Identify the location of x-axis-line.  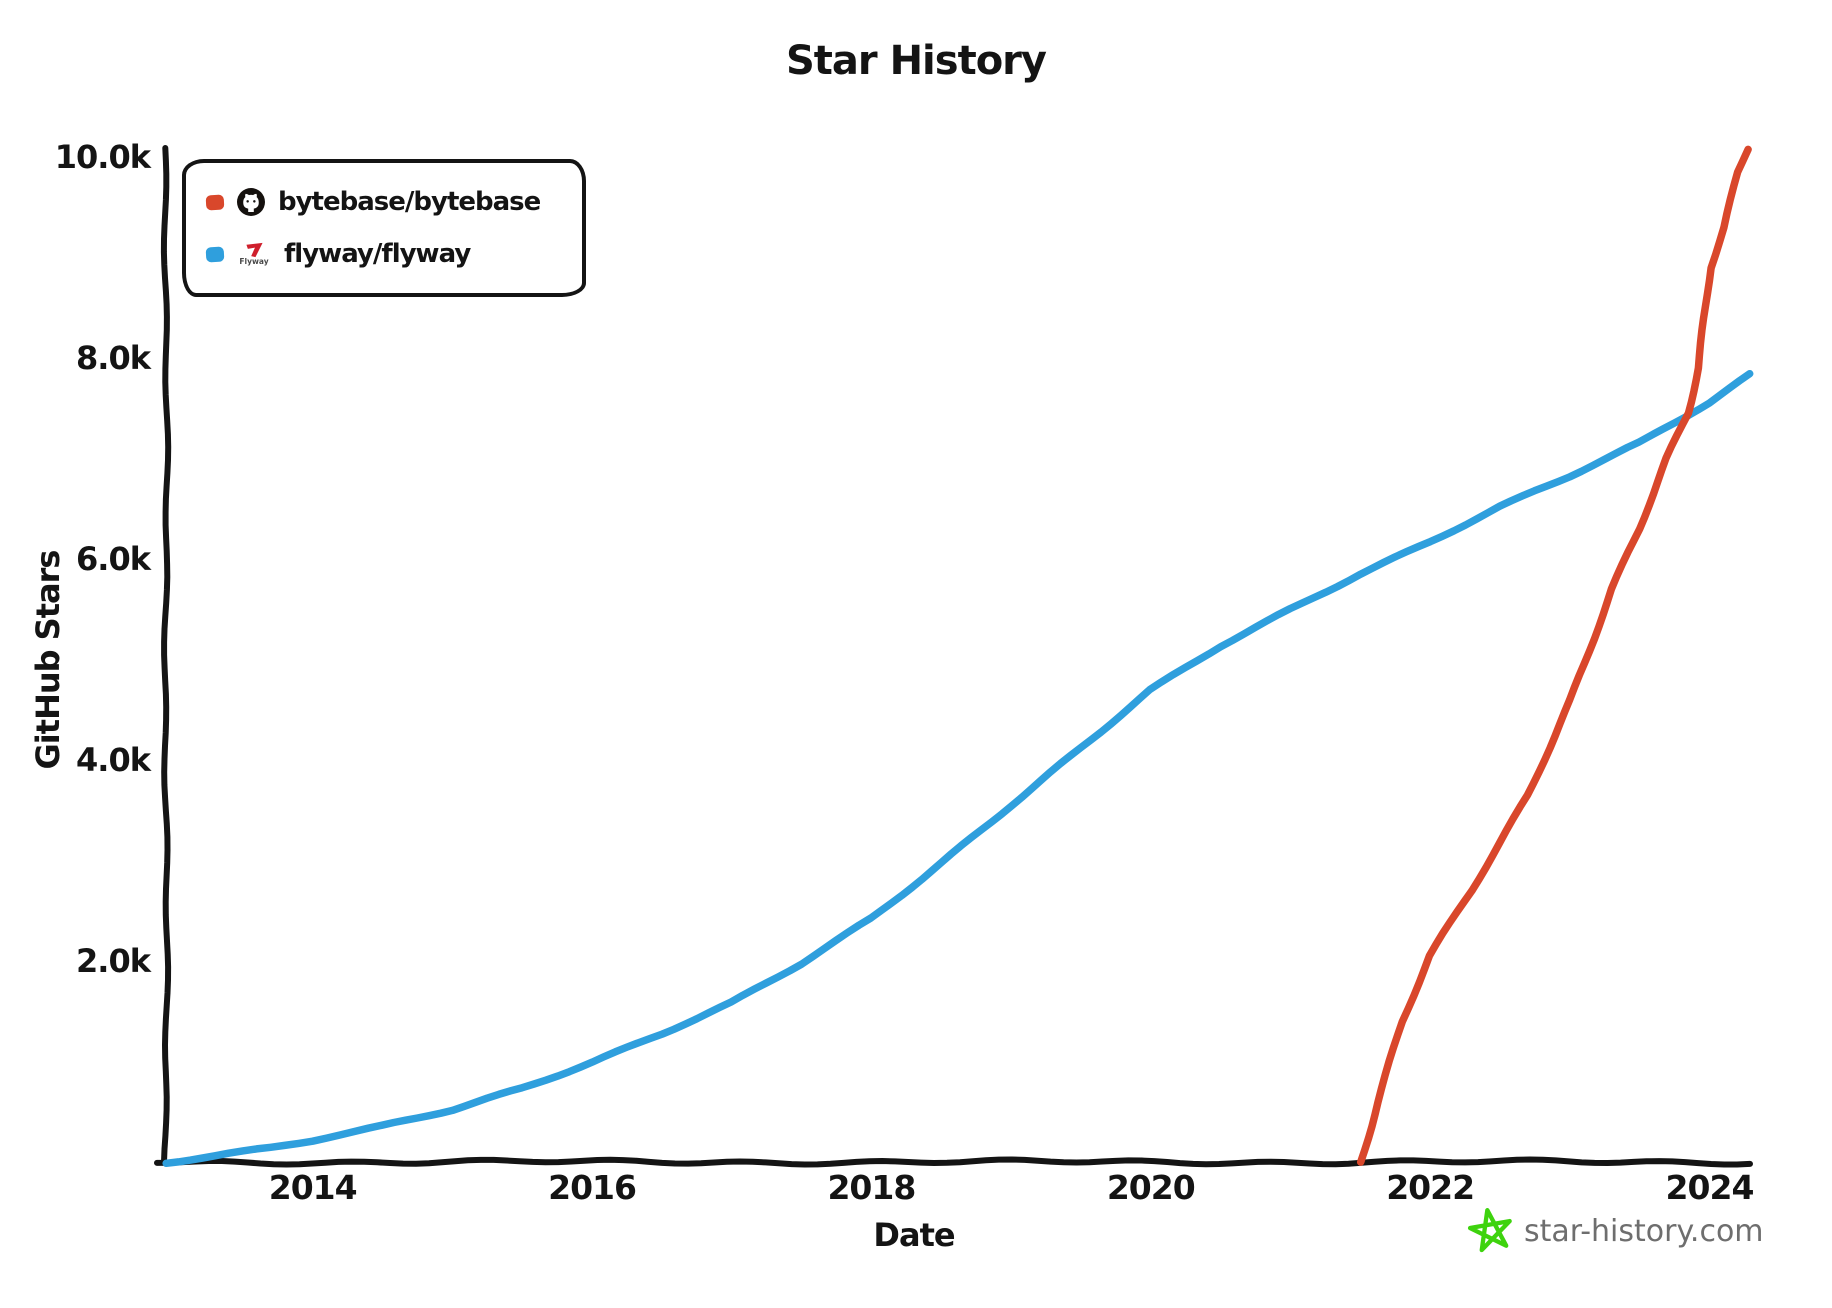
(953, 1162).